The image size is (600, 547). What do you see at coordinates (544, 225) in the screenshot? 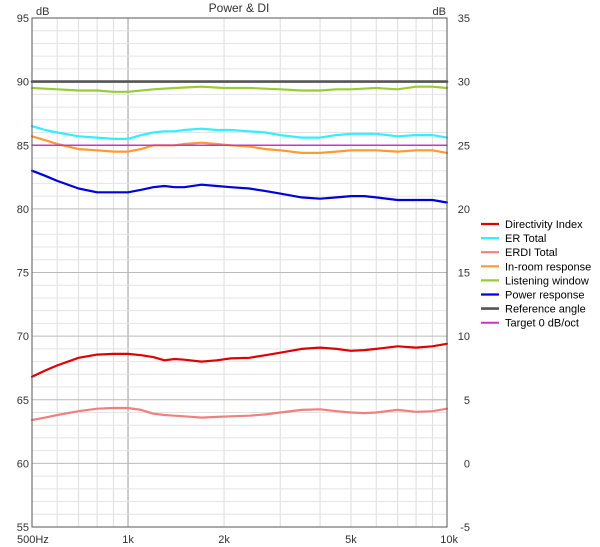
I see `legend-label-directivity-index: Directivity Index` at bounding box center [544, 225].